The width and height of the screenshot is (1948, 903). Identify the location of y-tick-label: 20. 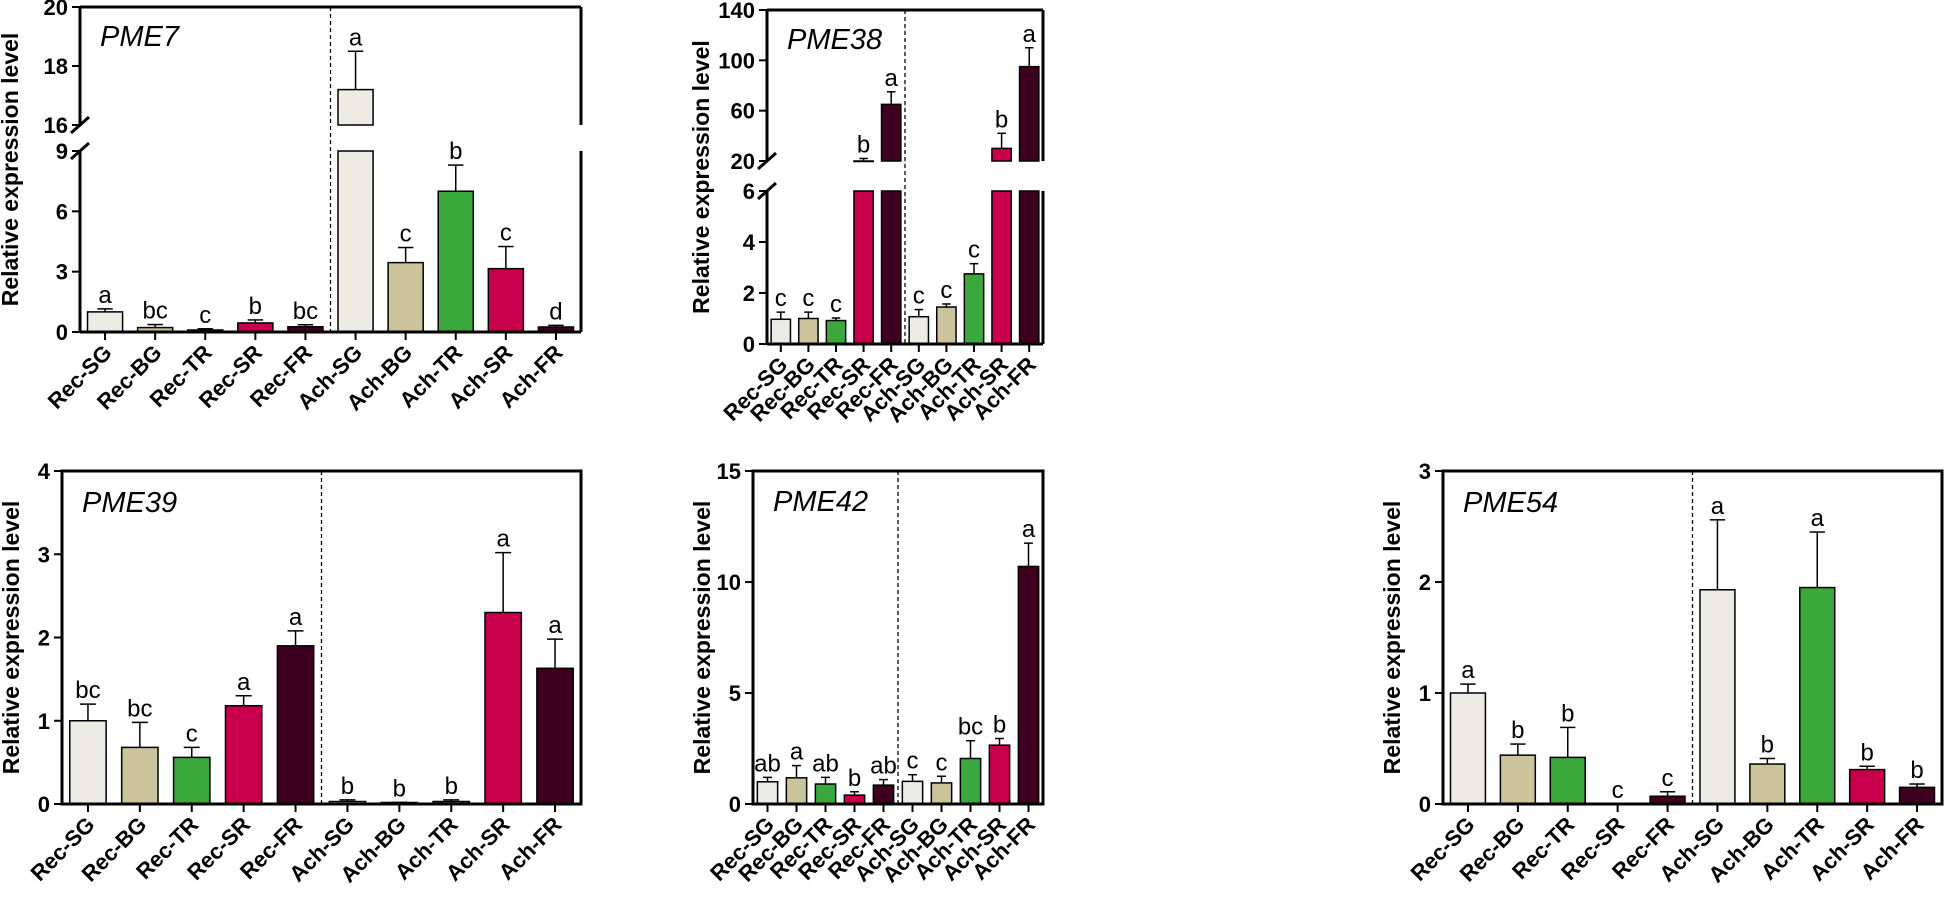
(56, 10).